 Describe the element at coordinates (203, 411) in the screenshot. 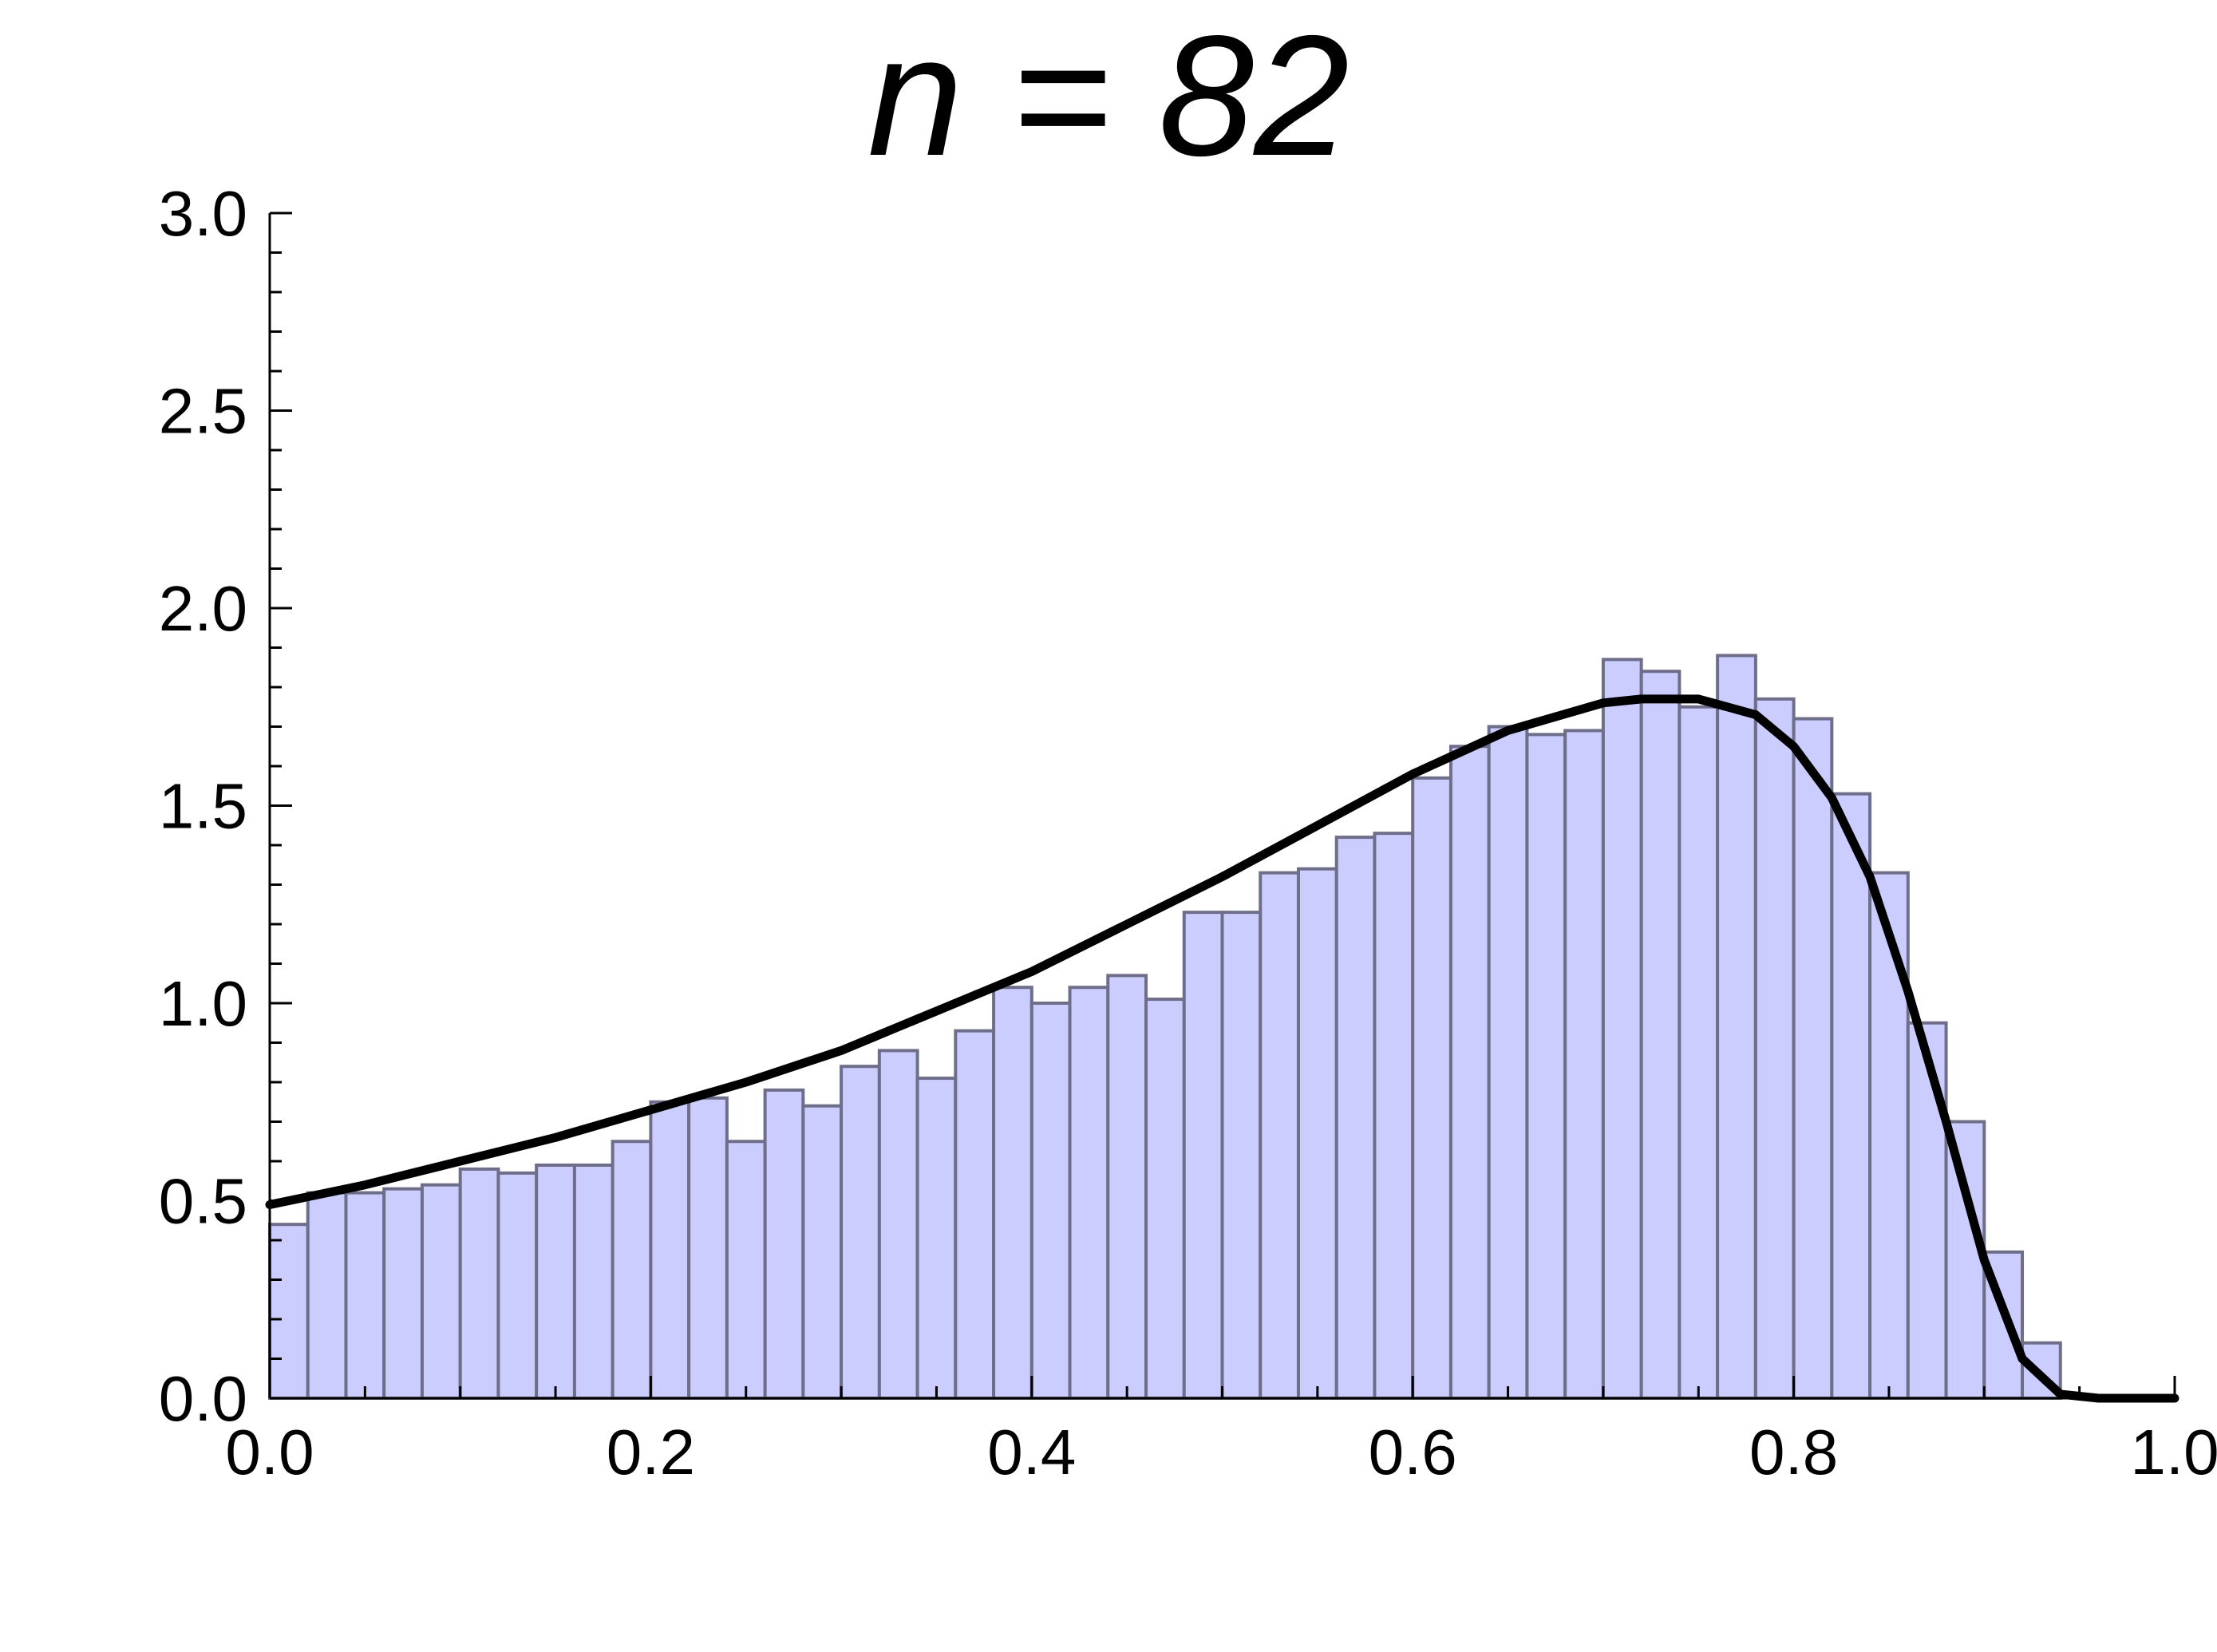

I see `y-tick-label: 2.5` at that location.